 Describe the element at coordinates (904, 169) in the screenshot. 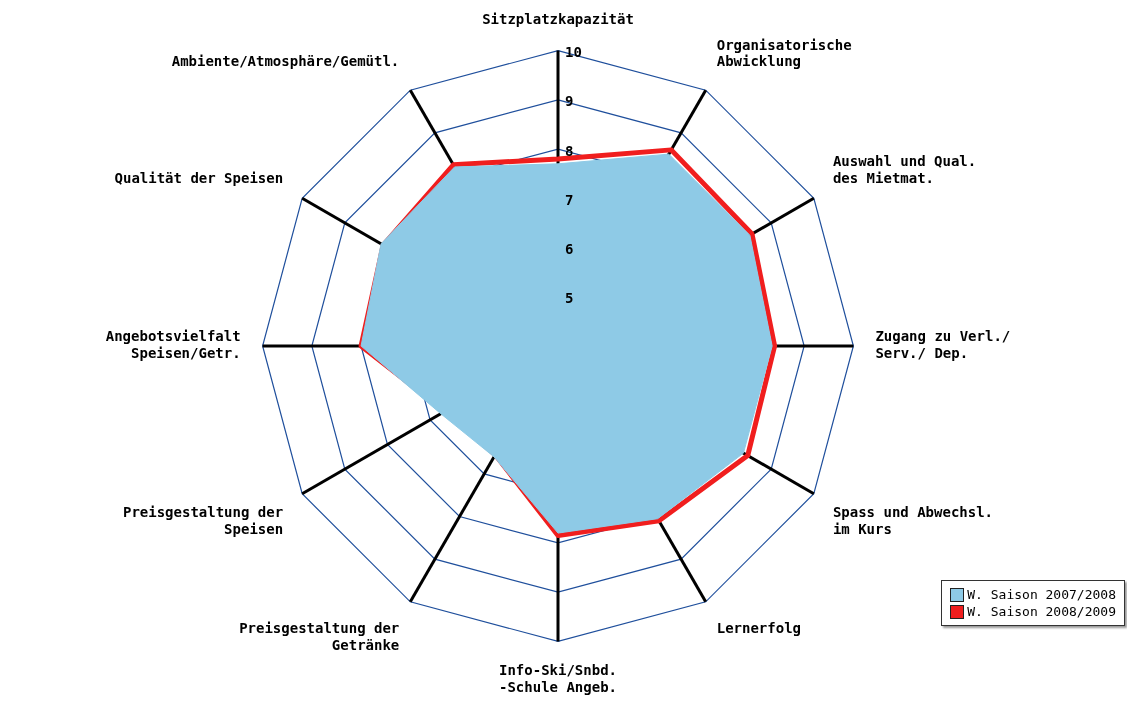

I see `spoke-label: Auswahl und Qual. des Mietmat.` at that location.